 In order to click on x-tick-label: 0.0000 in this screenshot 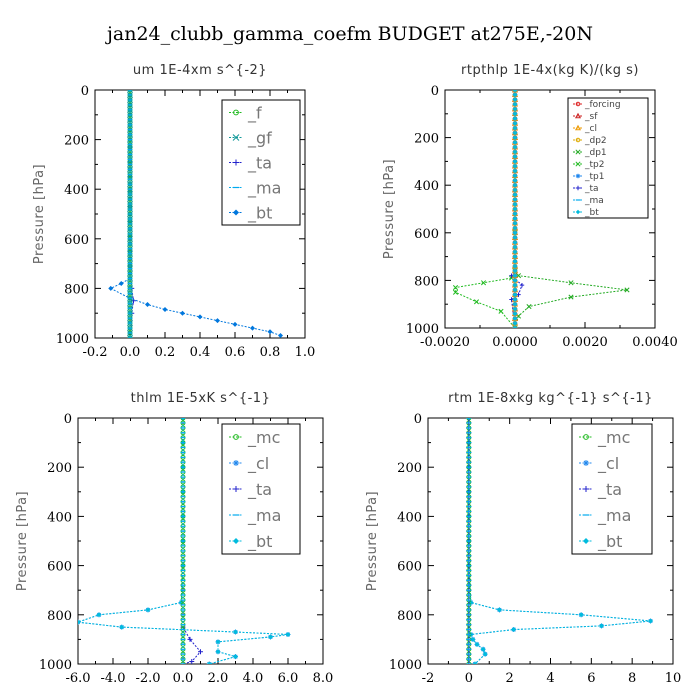, I will do `click(515, 342)`.